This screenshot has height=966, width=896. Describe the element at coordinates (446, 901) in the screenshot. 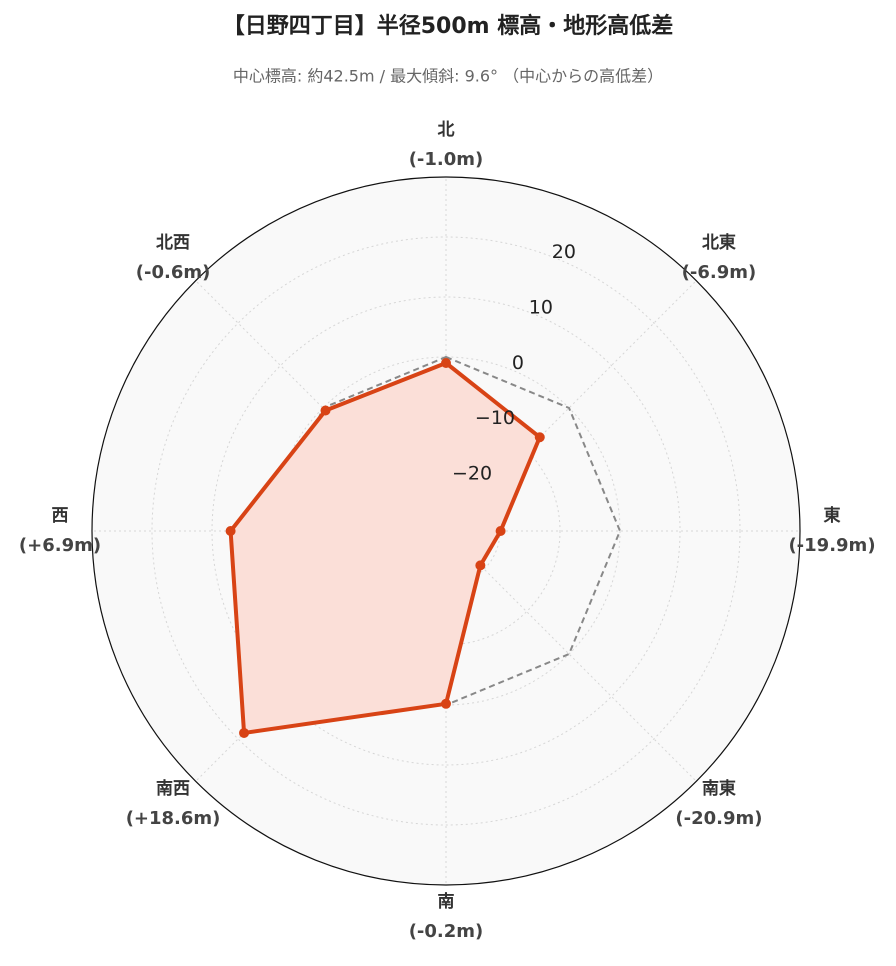

I see `category-label: 南` at that location.